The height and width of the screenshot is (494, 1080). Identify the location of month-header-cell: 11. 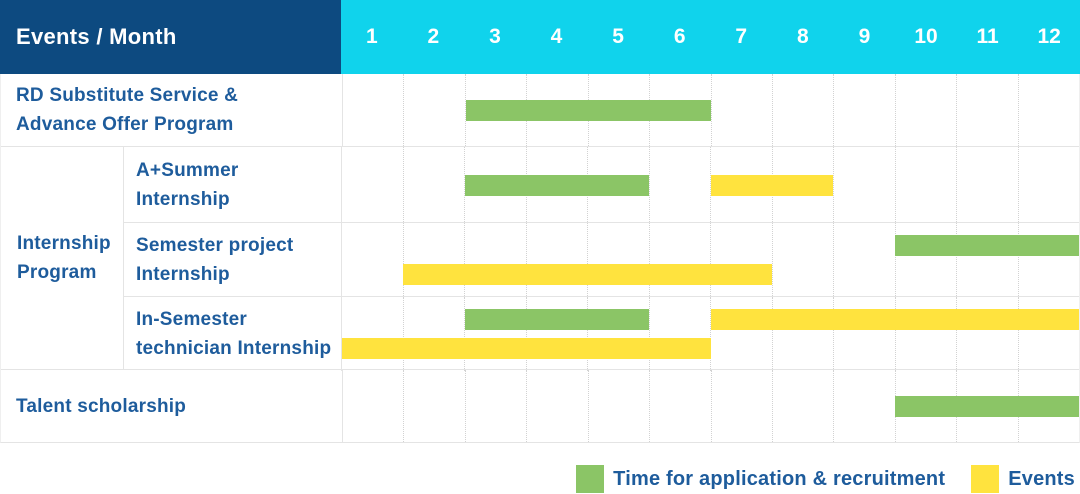
(987, 36).